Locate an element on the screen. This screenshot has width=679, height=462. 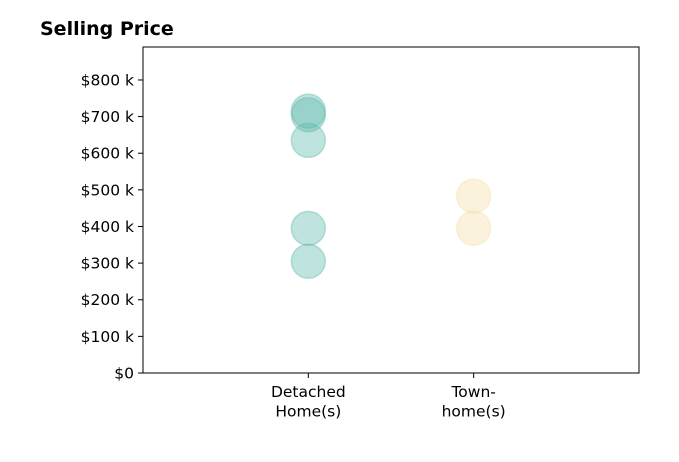
chart-title: Selling Price is located at coordinates (107, 29).